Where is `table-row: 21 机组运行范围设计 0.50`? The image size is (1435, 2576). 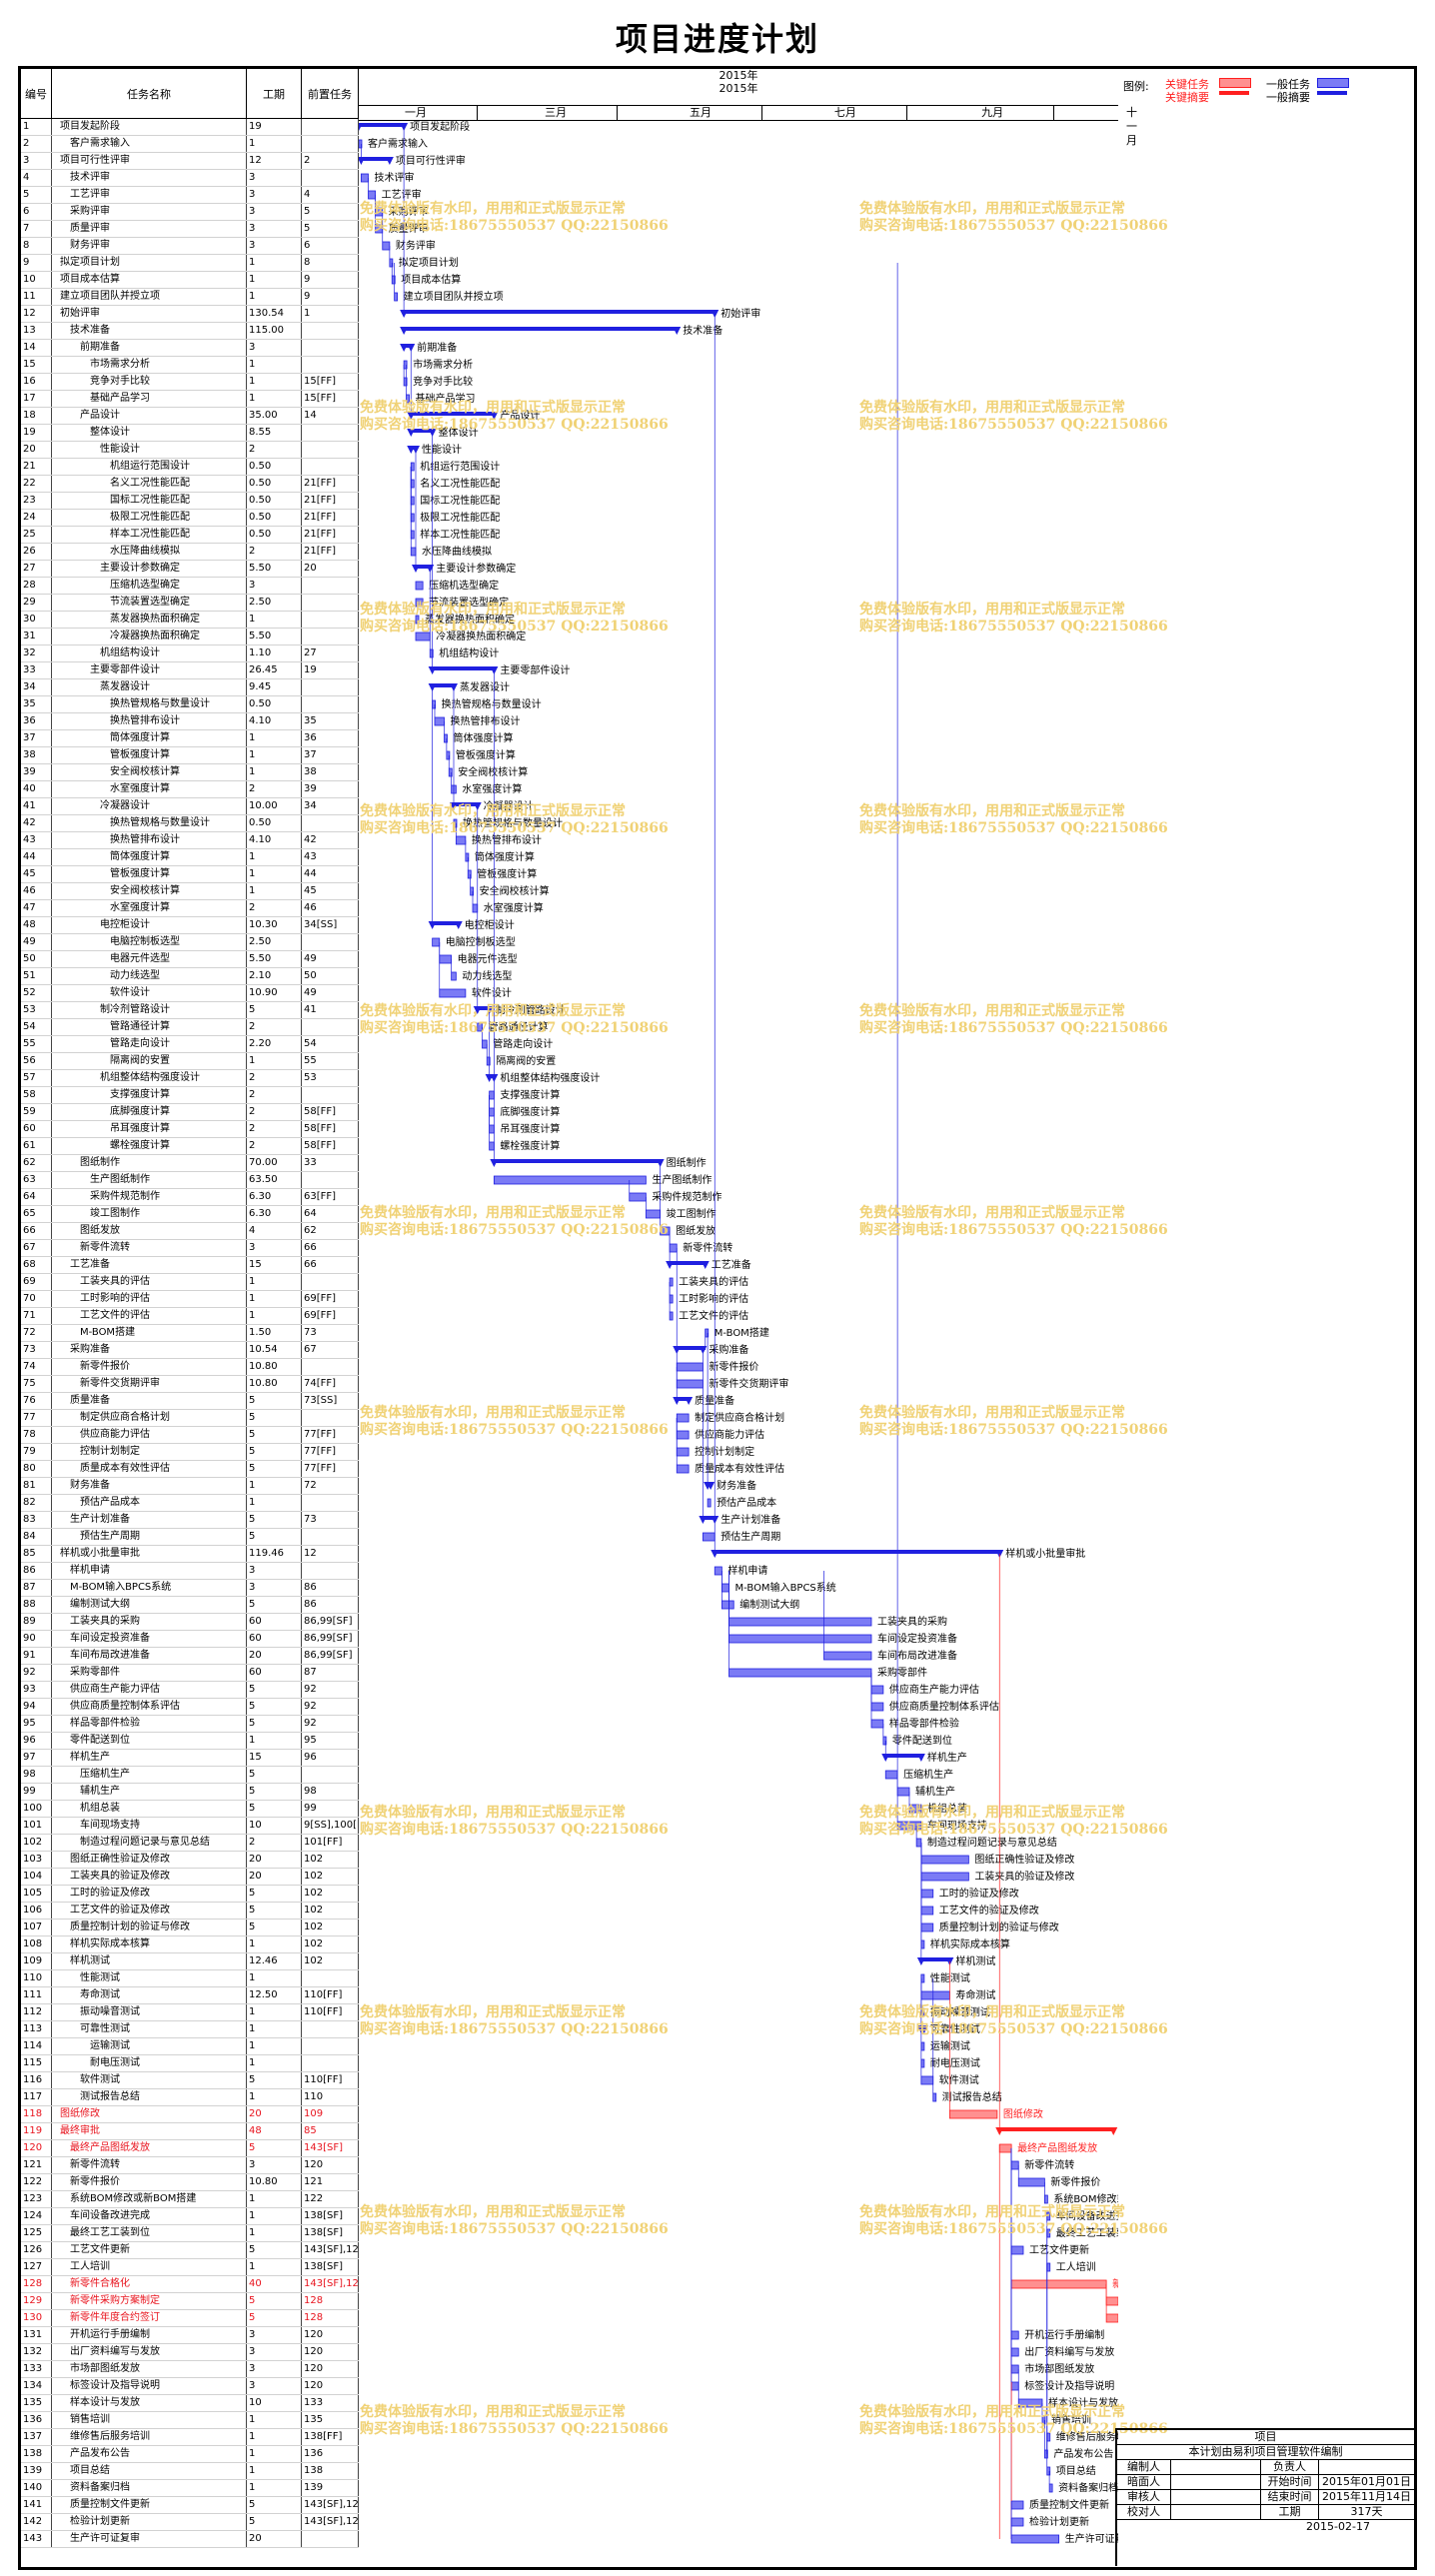 table-row: 21 机组运行范围设计 0.50 is located at coordinates (190, 467).